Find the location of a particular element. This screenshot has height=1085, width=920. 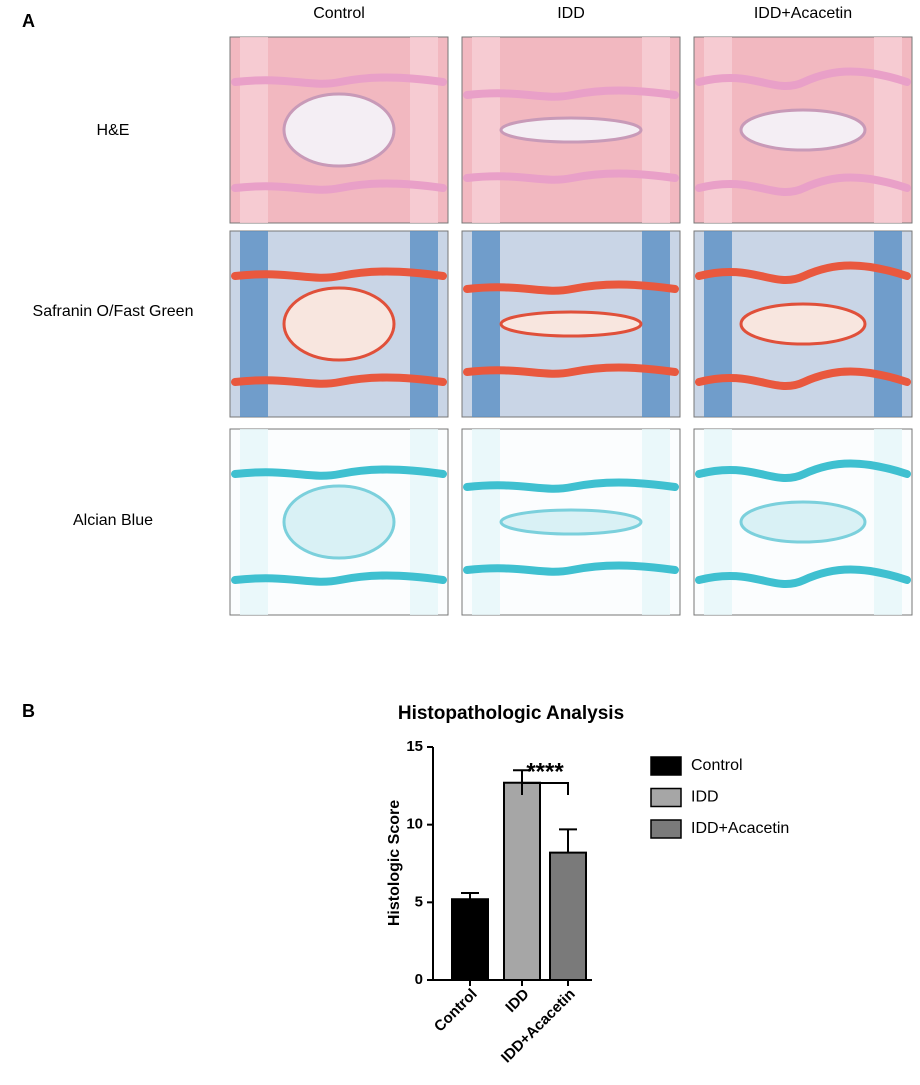

y-axis-label: Histologic Score is located at coordinates (394, 863).